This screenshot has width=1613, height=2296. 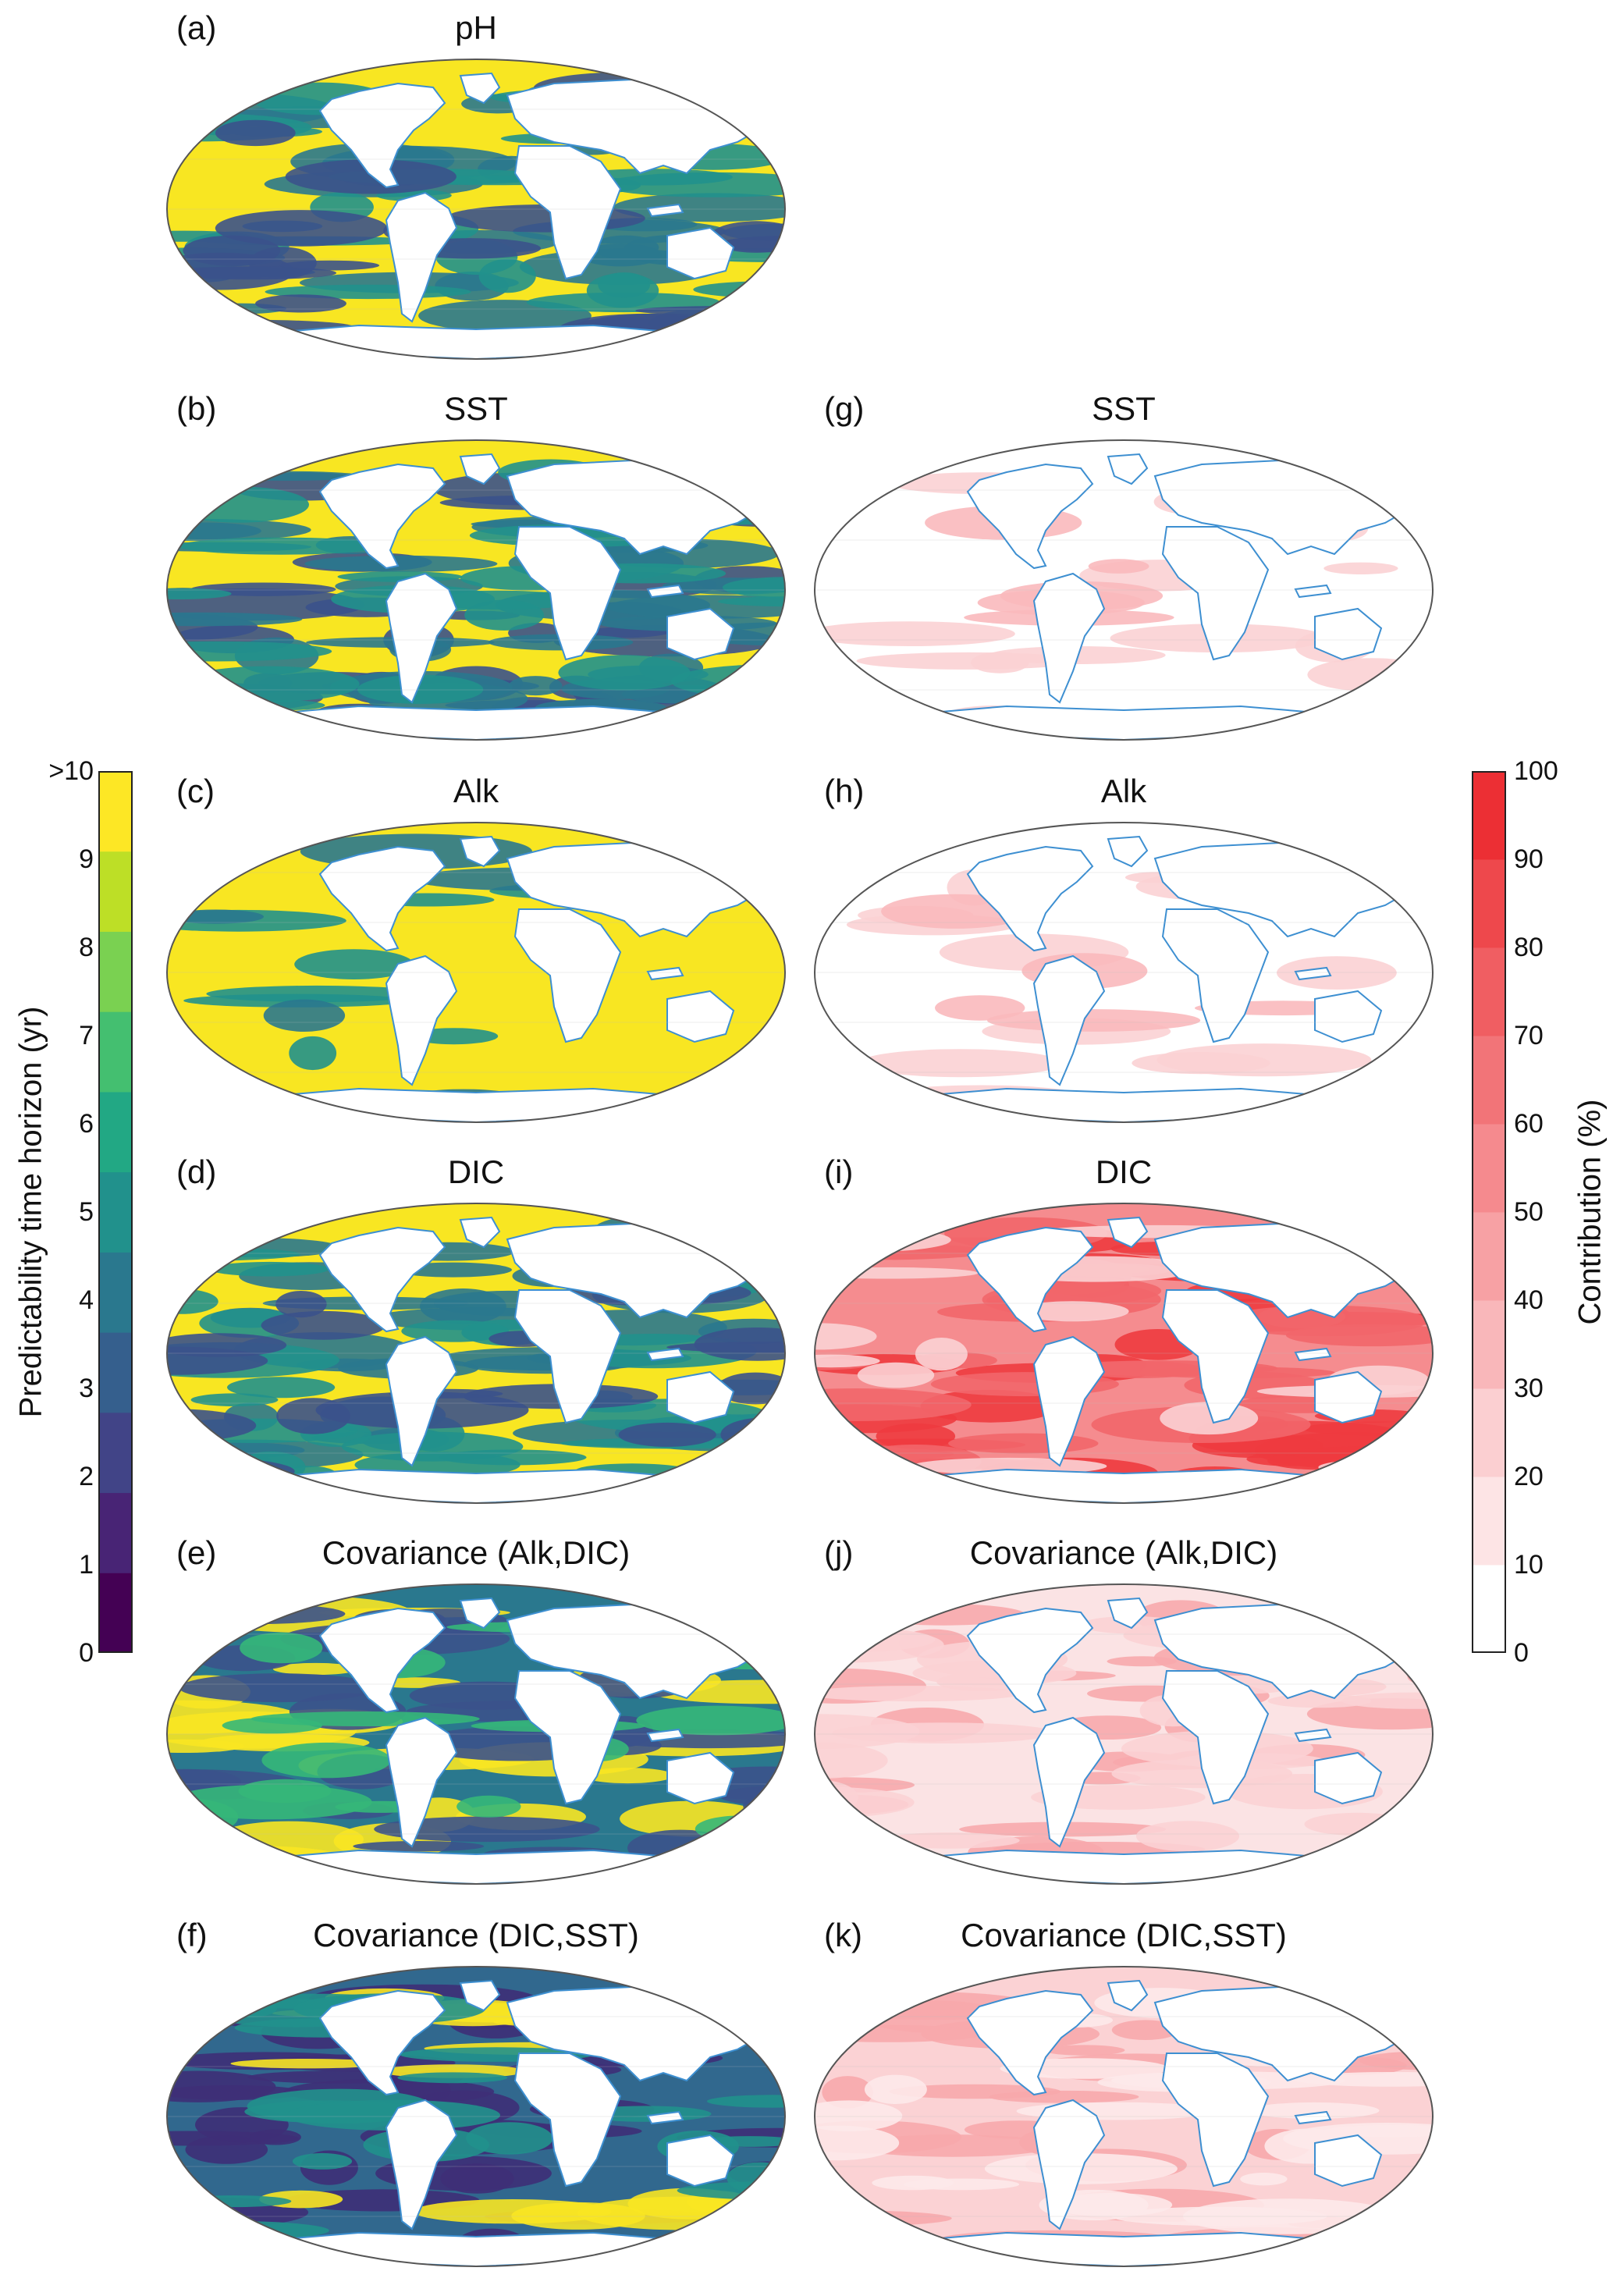 I want to click on panel-b-title: SST, so click(x=476, y=409).